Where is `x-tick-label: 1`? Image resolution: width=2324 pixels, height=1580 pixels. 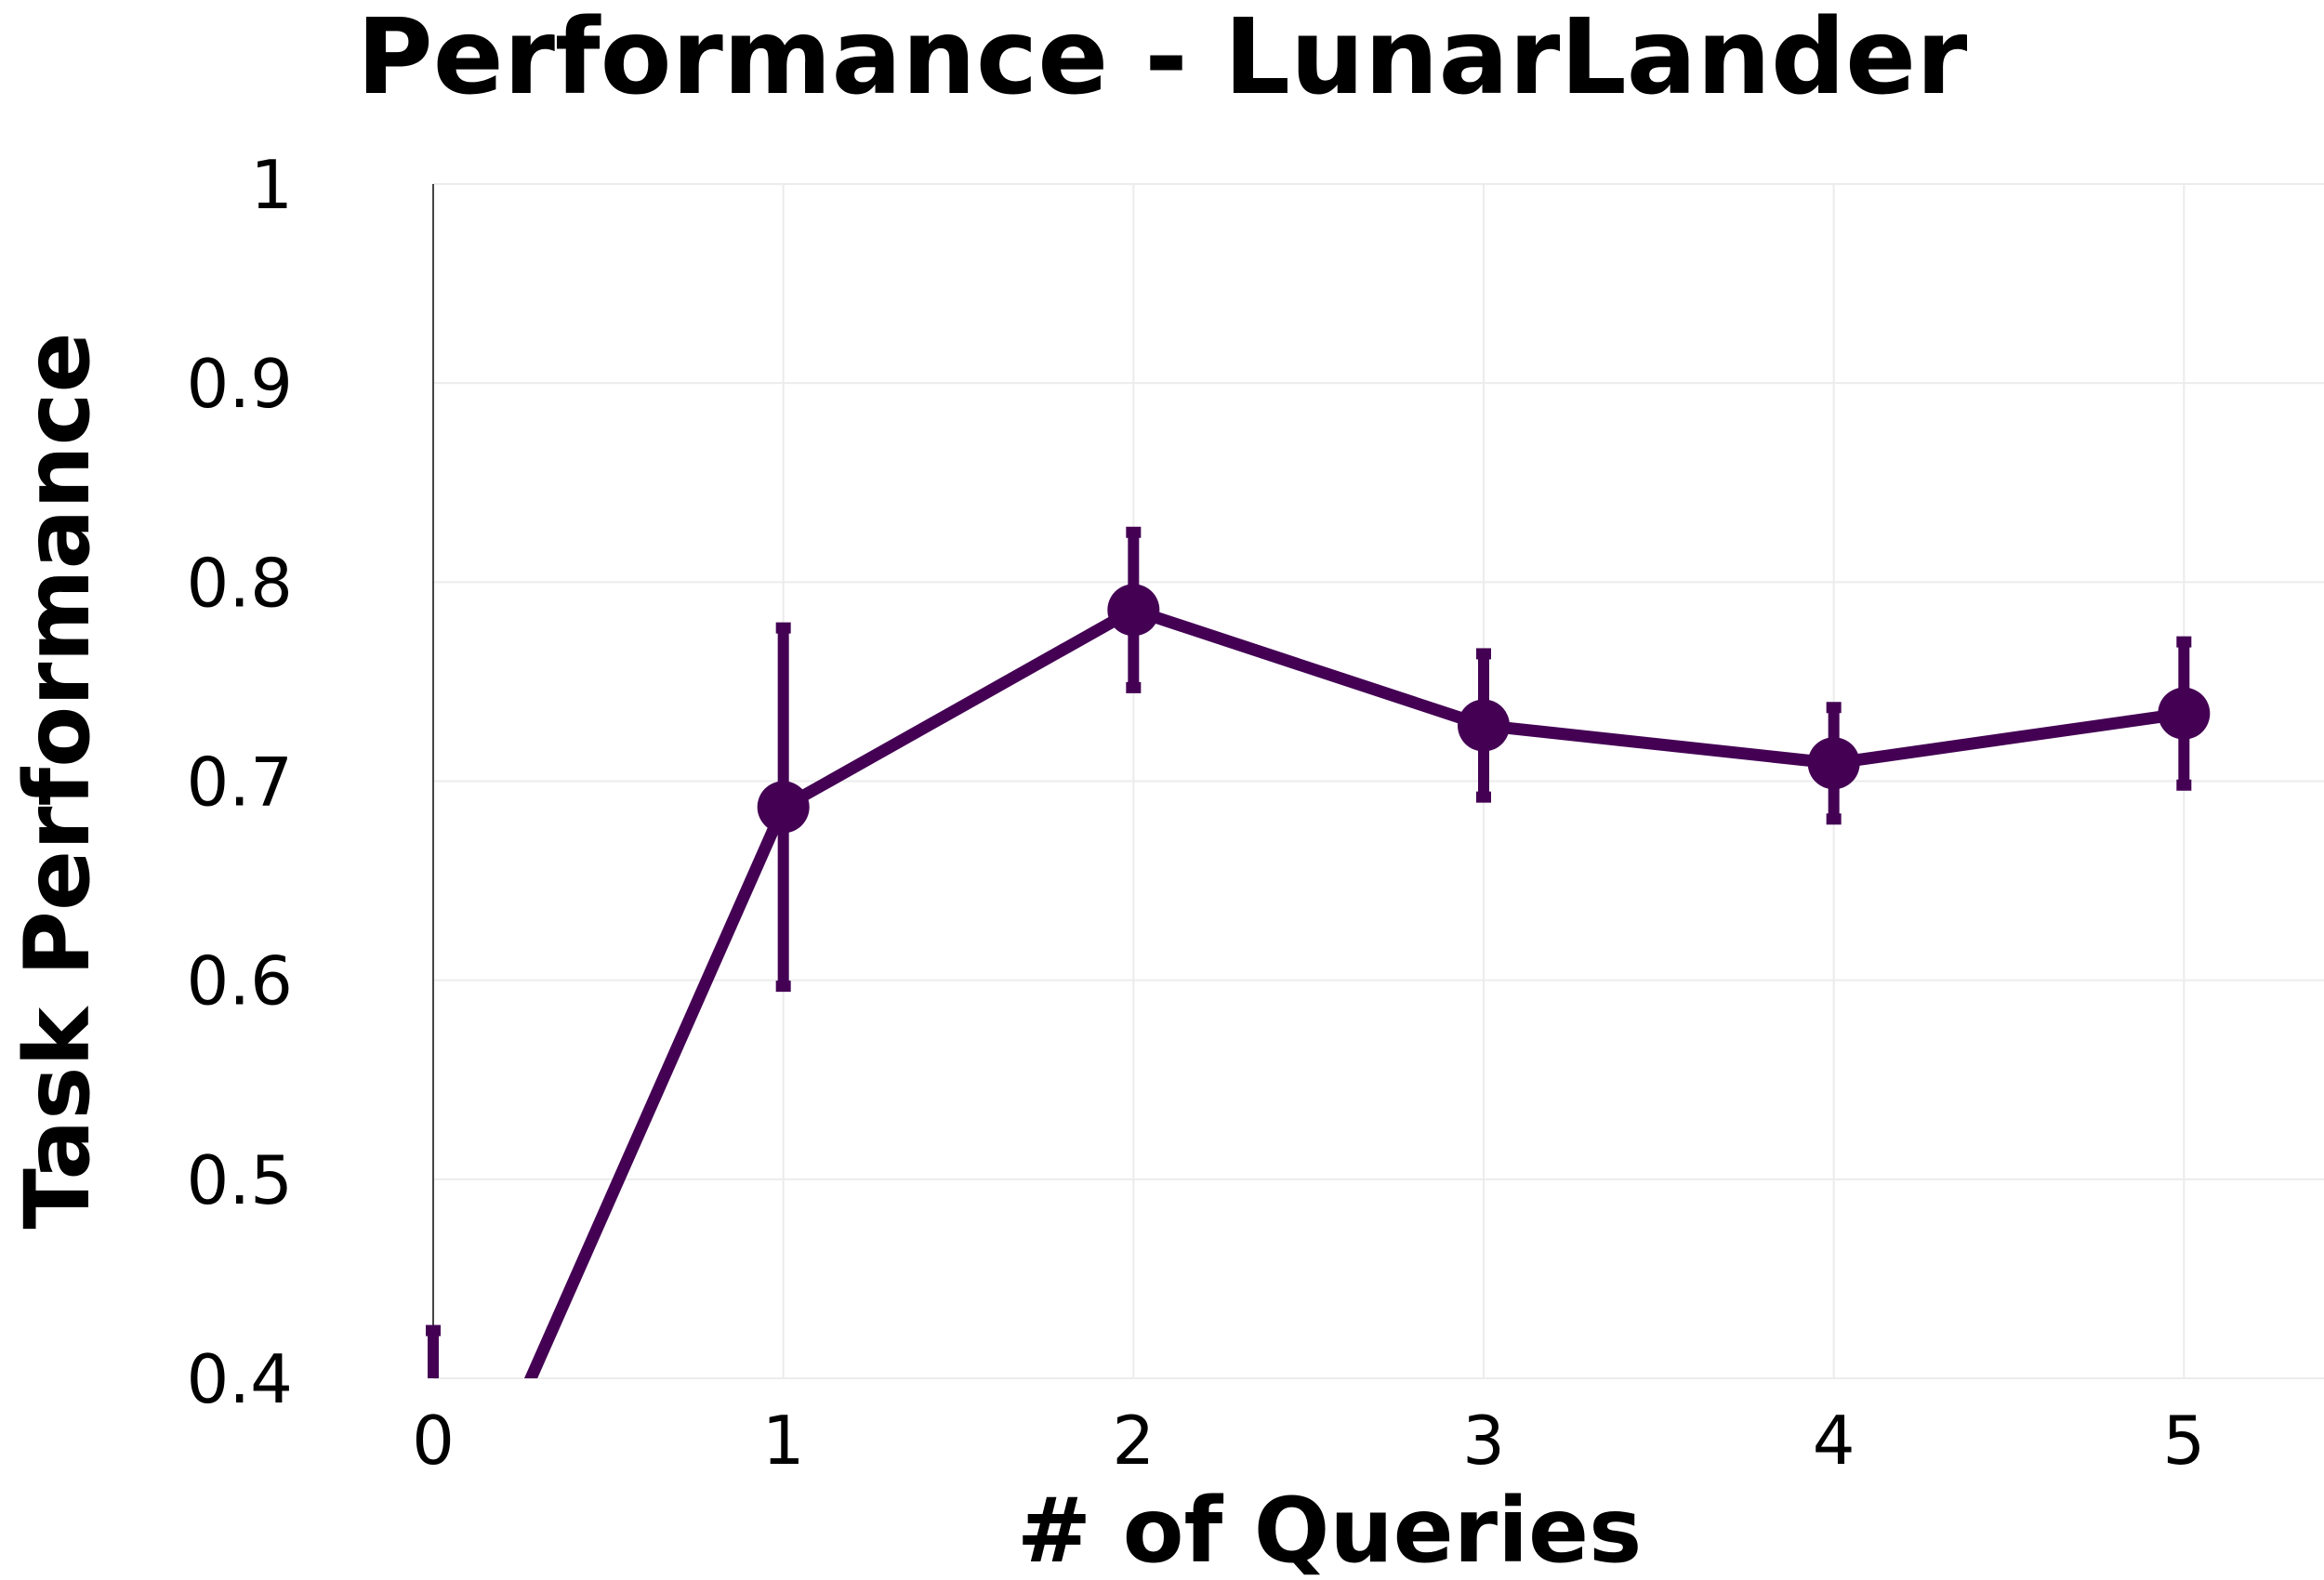 x-tick-label: 1 is located at coordinates (783, 1441).